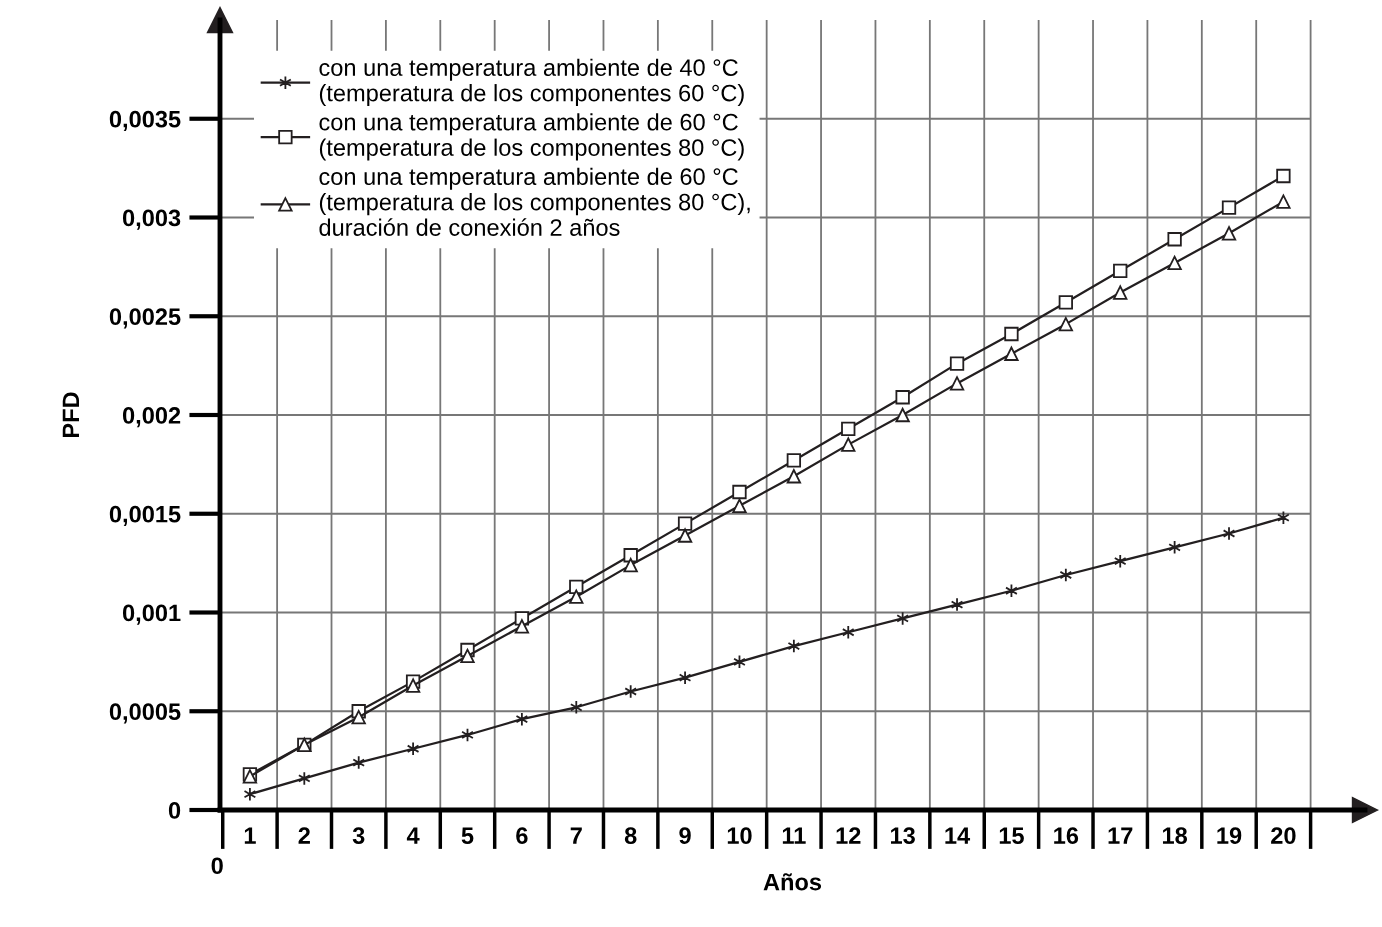 Image resolution: width=1382 pixels, height=927 pixels. Describe the element at coordinates (531, 82) in the screenshot. I see `legend-label: con una temperatura ambiente de 40 °C (temperatura de los componentes 60 °C)` at that location.